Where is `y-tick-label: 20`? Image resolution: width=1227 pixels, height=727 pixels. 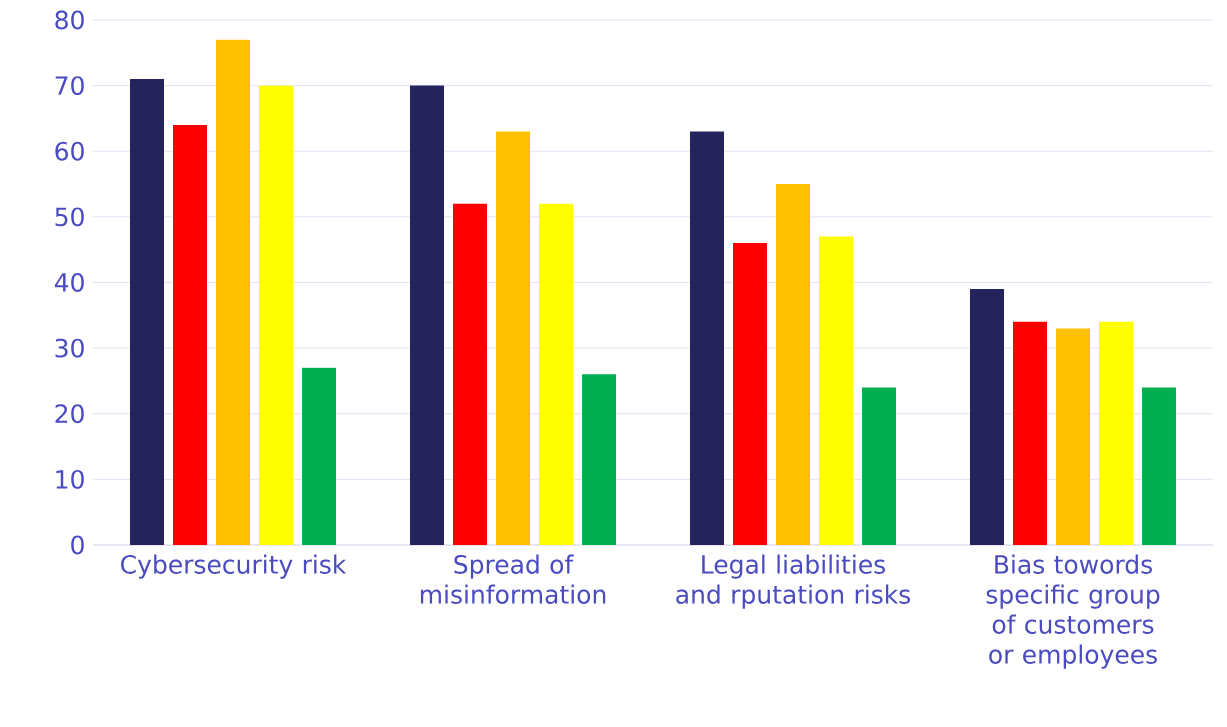 y-tick-label: 20 is located at coordinates (69, 414).